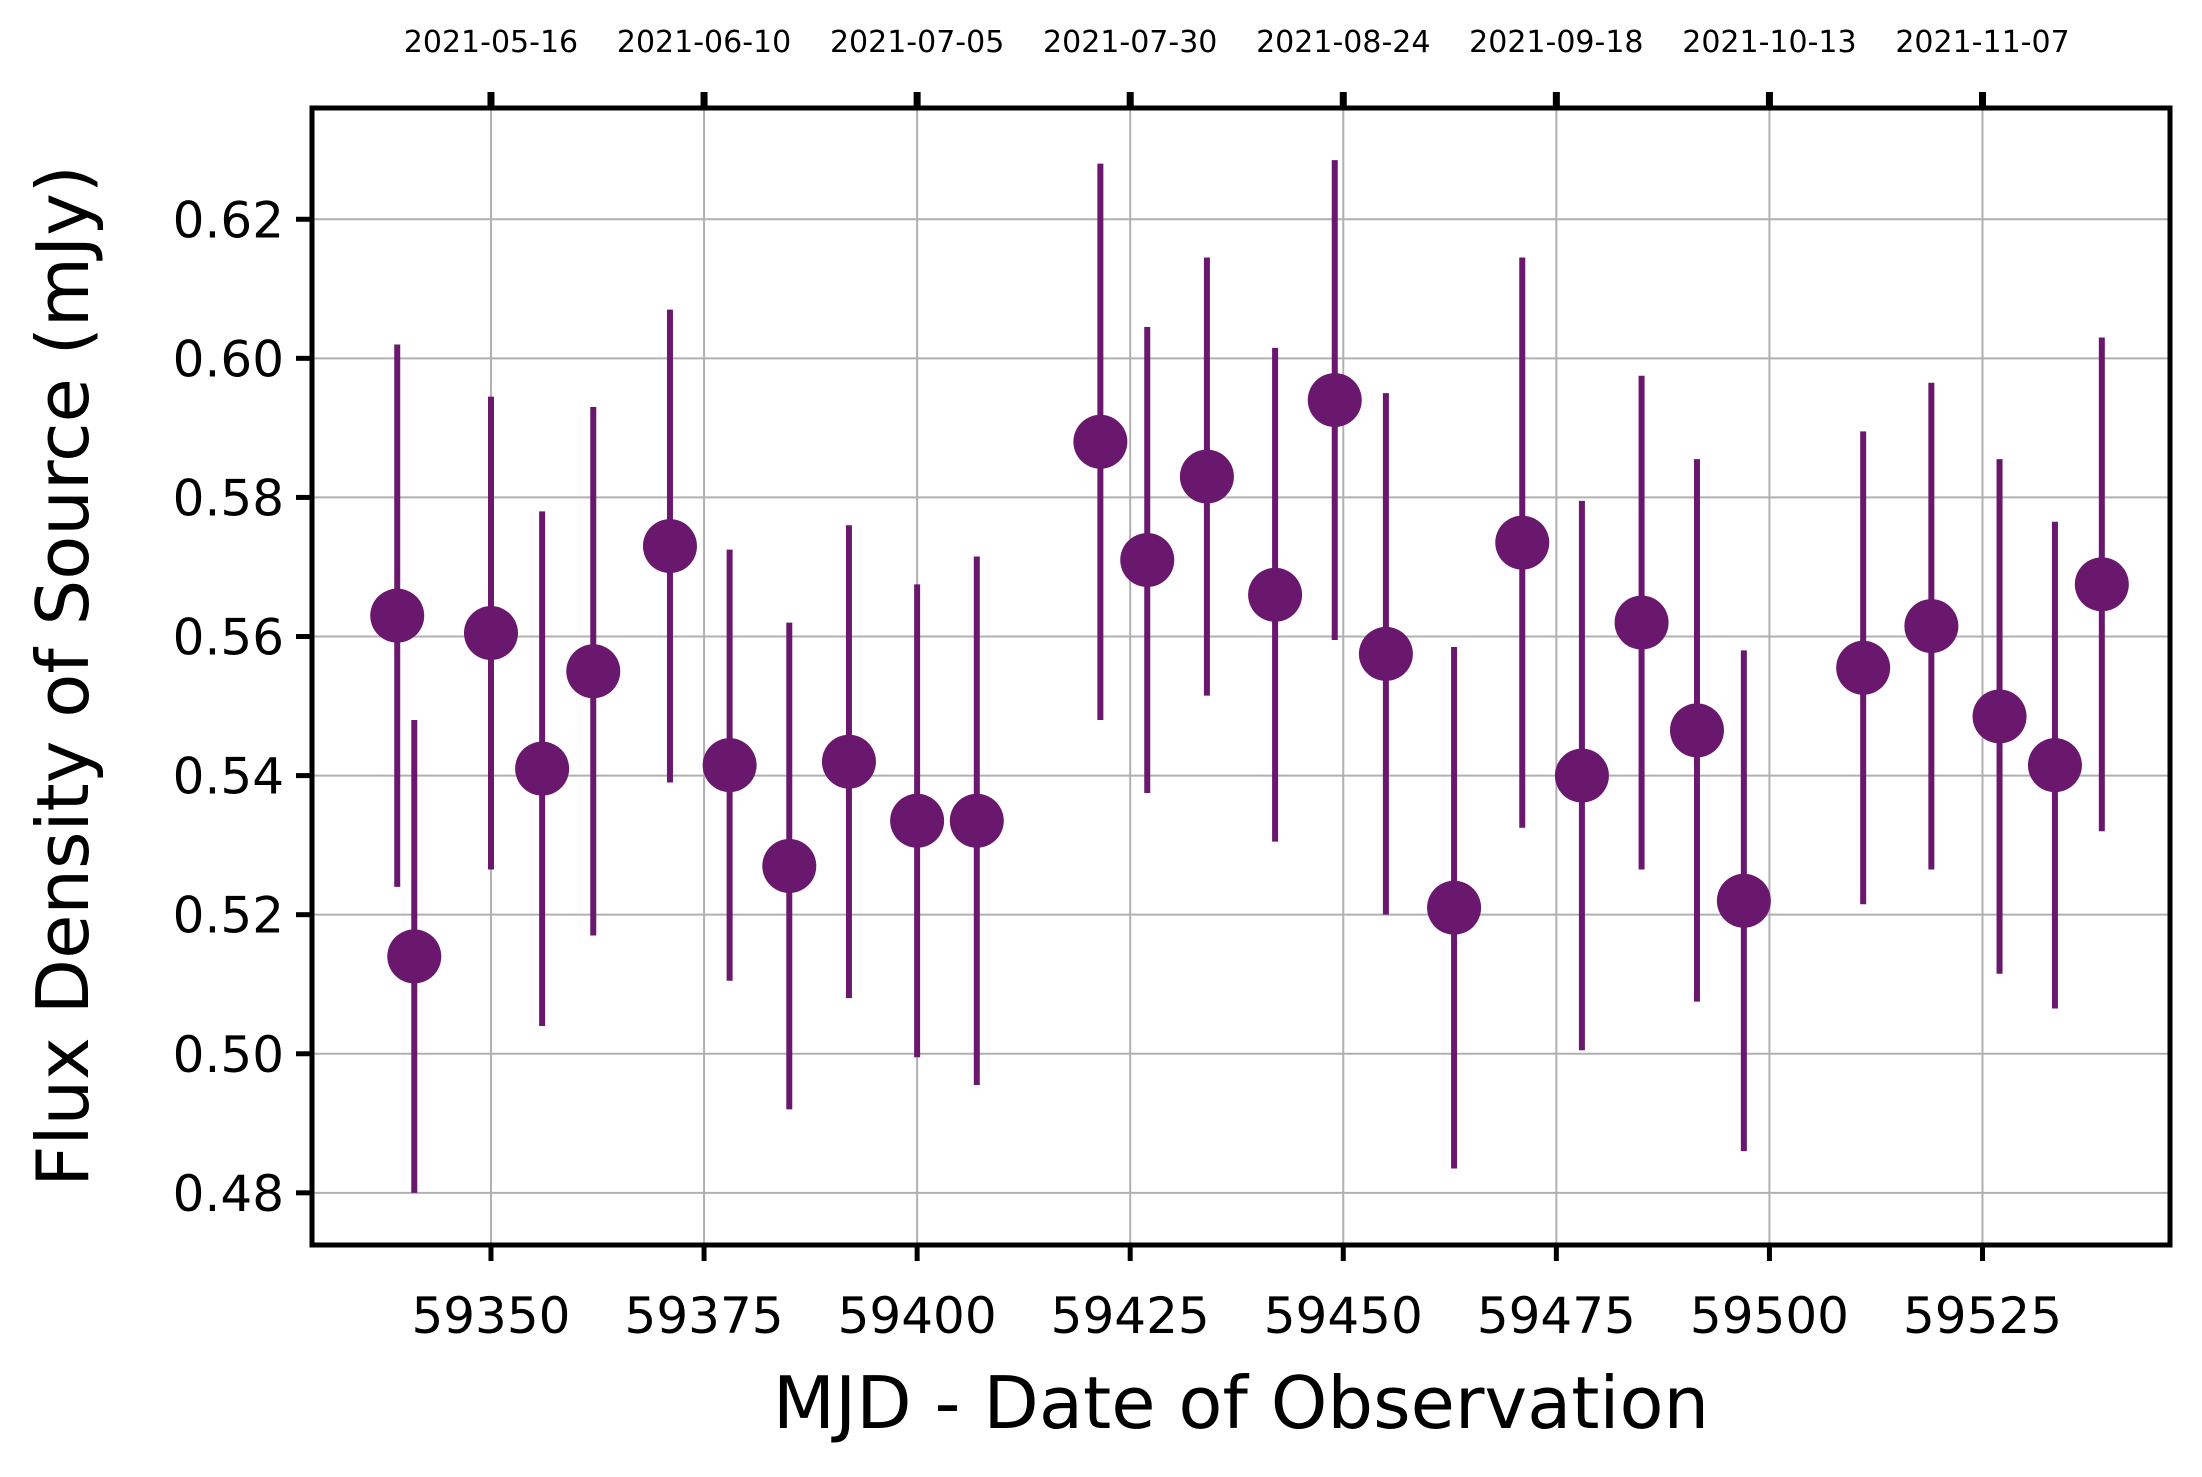  What do you see at coordinates (228, 498) in the screenshot?
I see `y-tick-label: 0.58` at bounding box center [228, 498].